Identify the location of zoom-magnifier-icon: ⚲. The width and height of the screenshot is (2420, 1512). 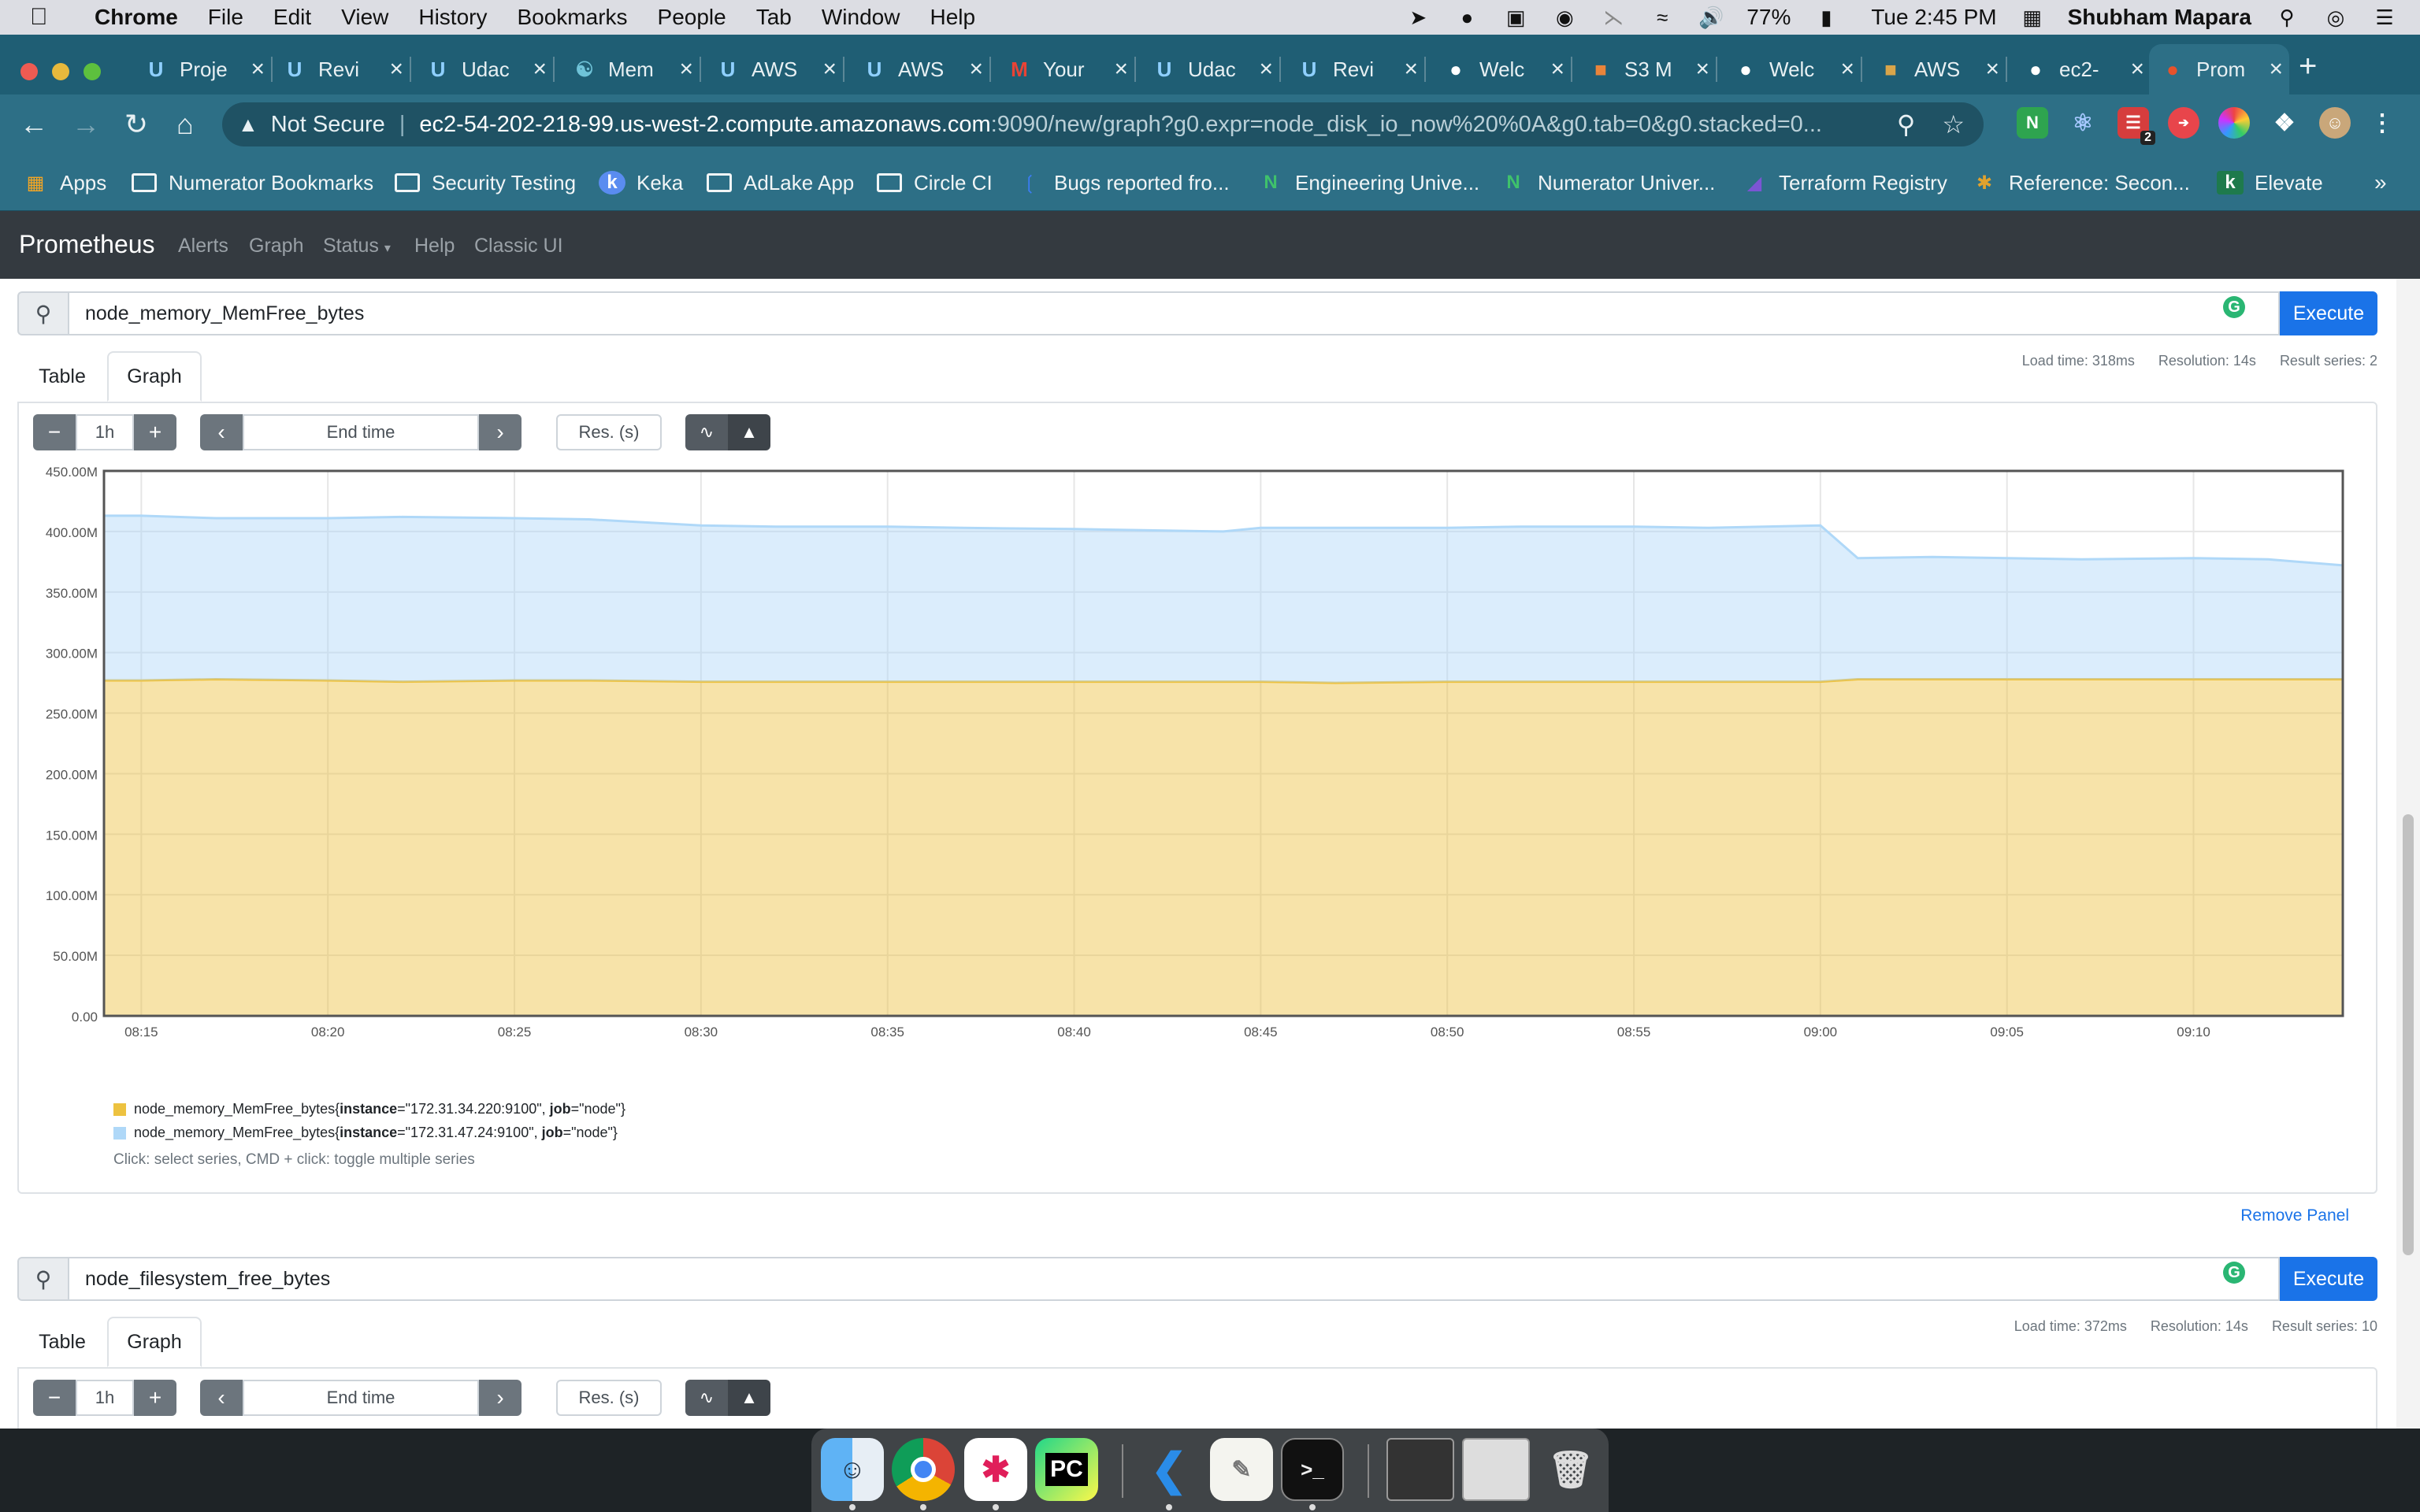
(1906, 124).